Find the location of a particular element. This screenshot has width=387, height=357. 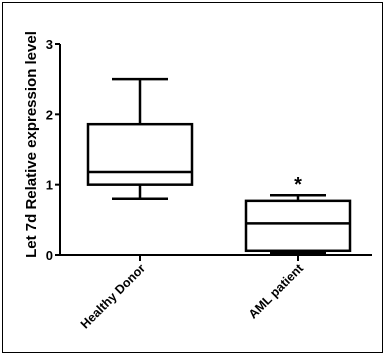

y-tick-label: 2 is located at coordinates (49, 114).